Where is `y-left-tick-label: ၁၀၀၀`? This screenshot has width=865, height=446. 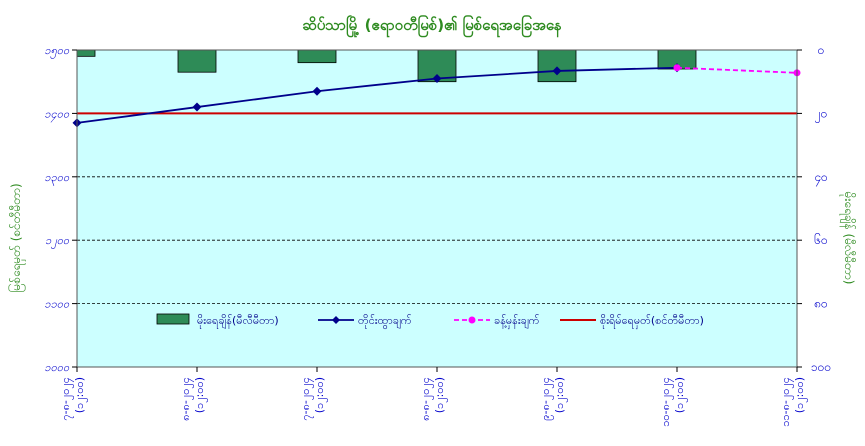 y-left-tick-label: ၁၀၀၀ is located at coordinates (57, 367).